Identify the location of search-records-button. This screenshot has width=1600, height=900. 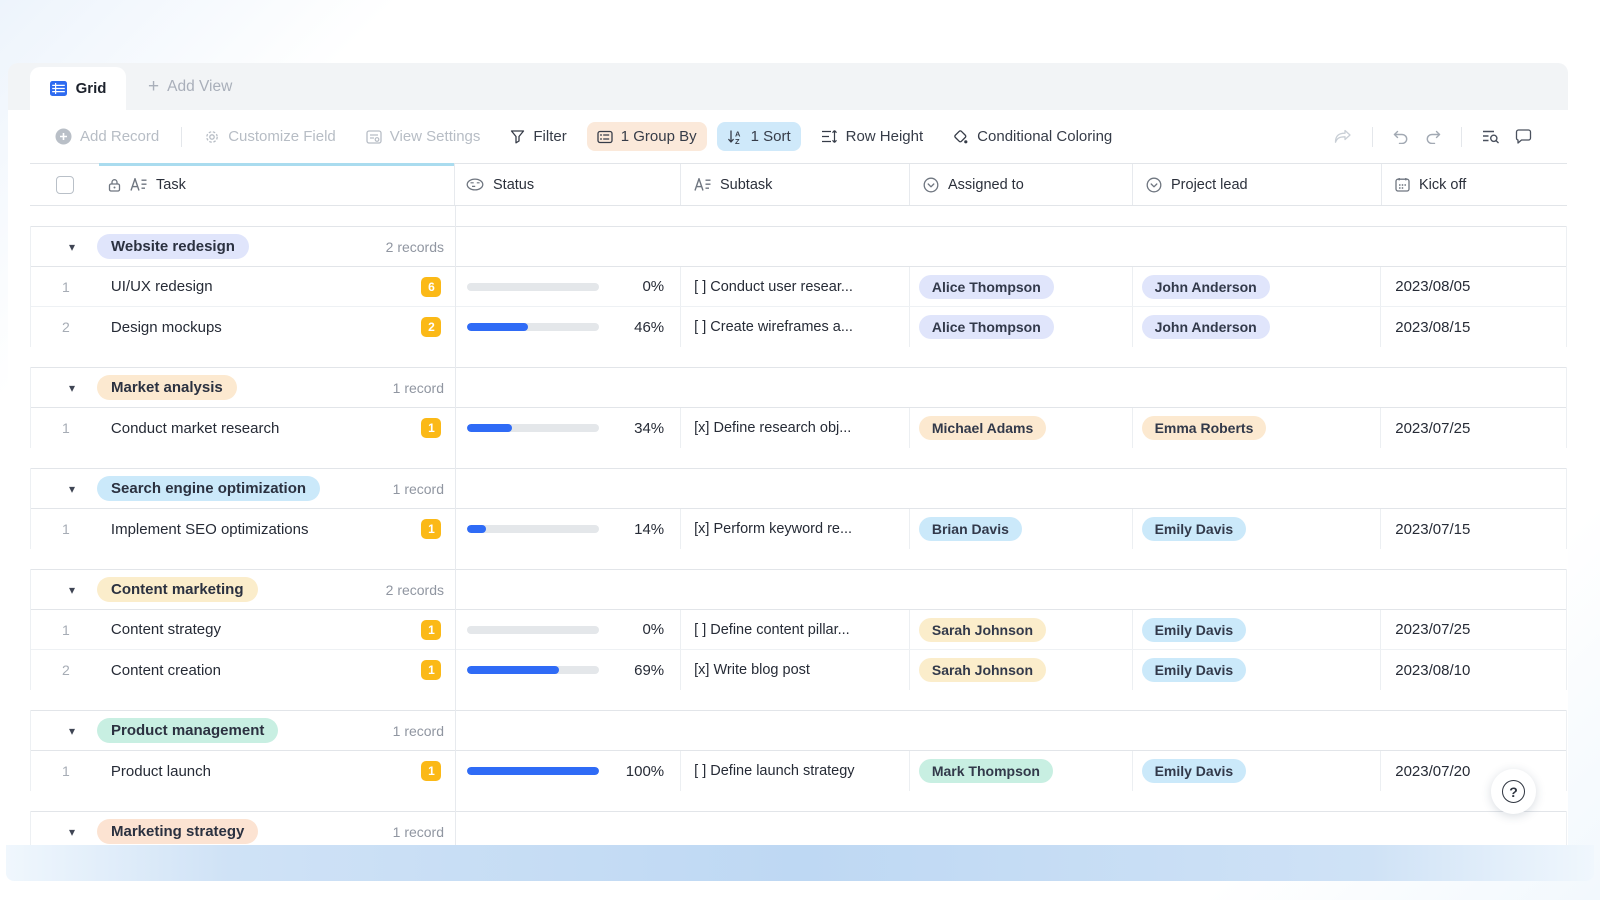
(1490, 136).